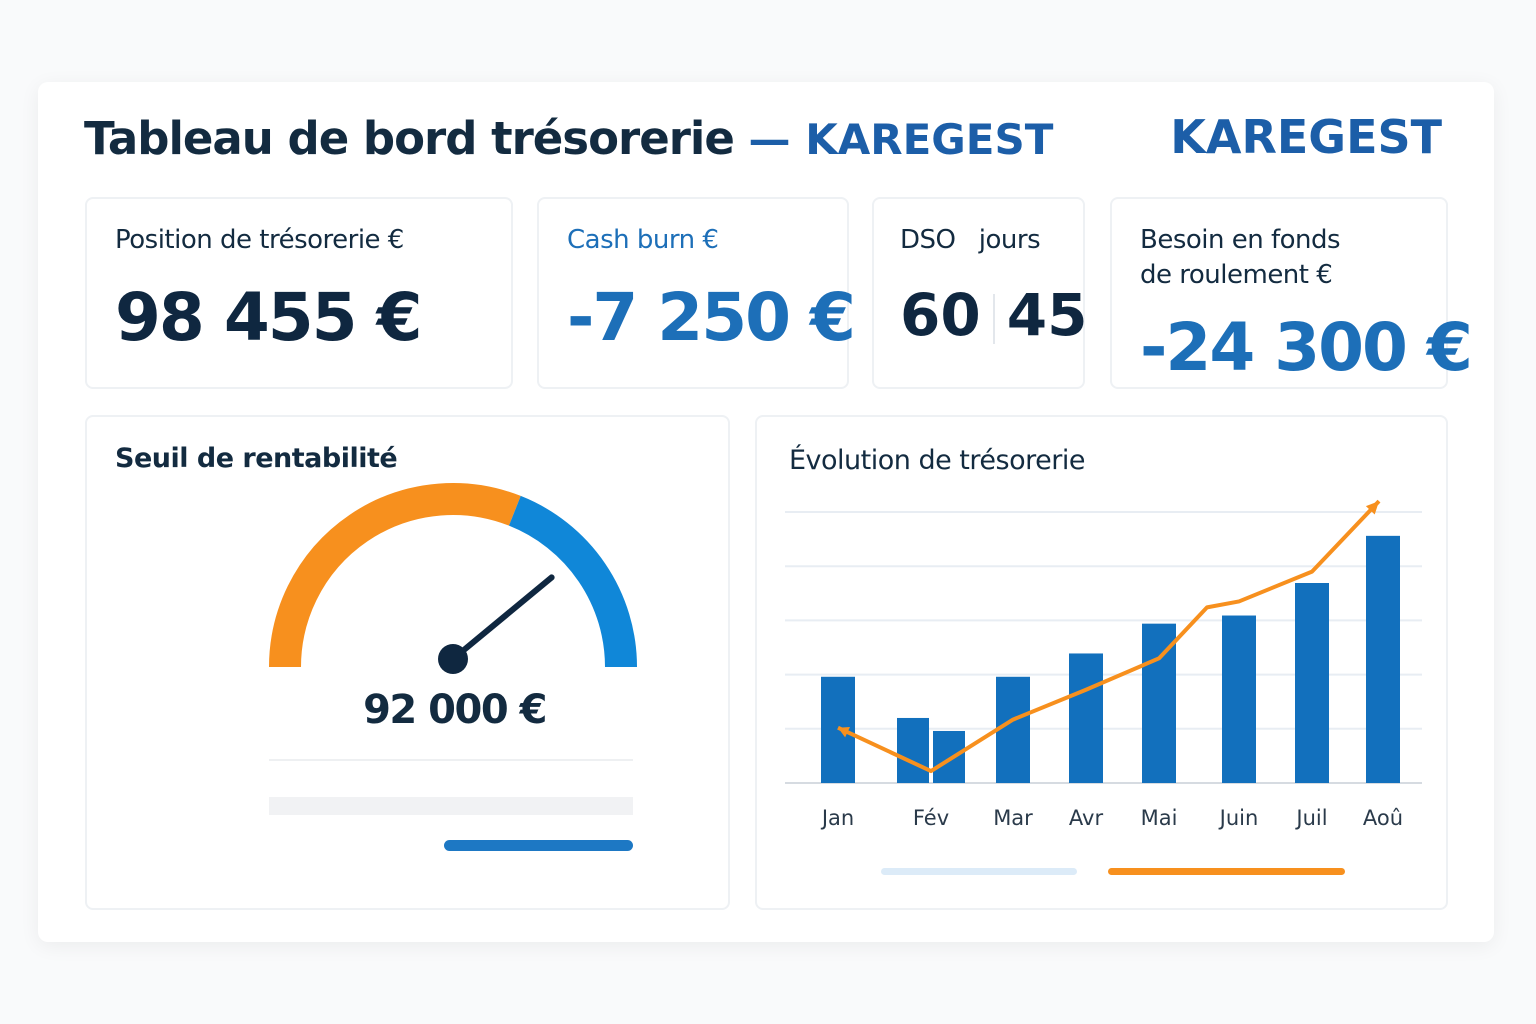  I want to click on gauge-title: Seuil de rentabilité, so click(256, 458).